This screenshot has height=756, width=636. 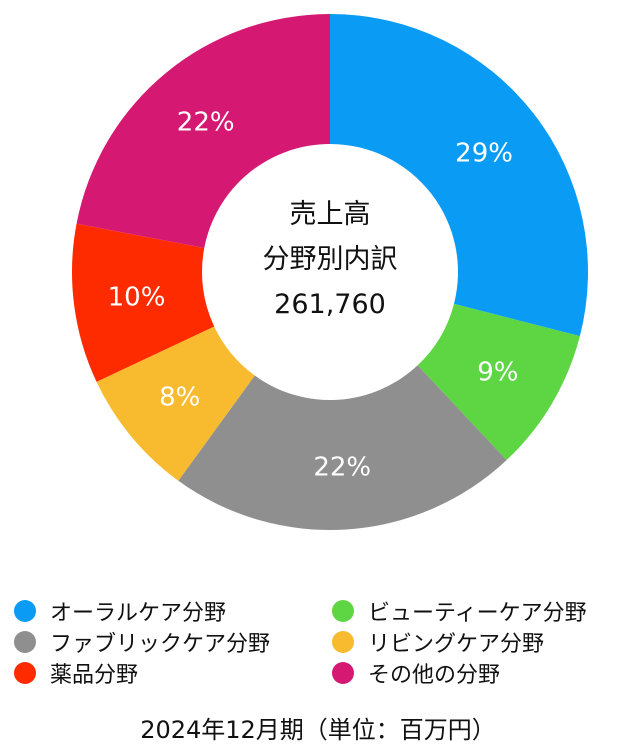 I want to click on legend-item-others: その他の分野, so click(x=416, y=673).